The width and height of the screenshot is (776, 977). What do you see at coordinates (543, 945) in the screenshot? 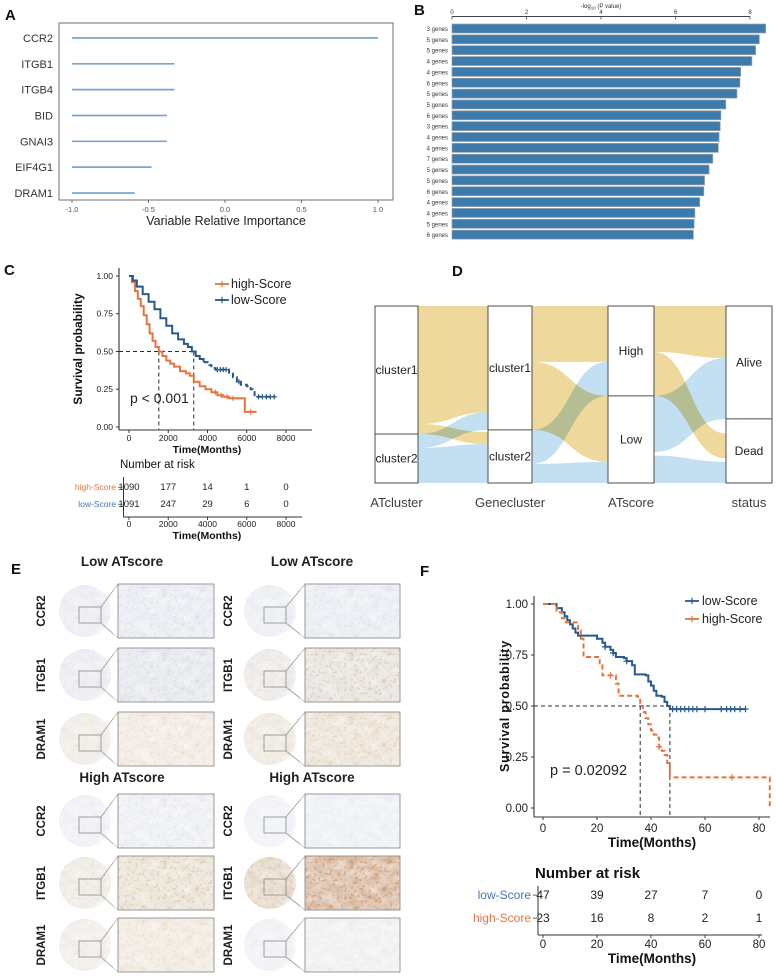
I see `risk-tick-label: 0` at bounding box center [543, 945].